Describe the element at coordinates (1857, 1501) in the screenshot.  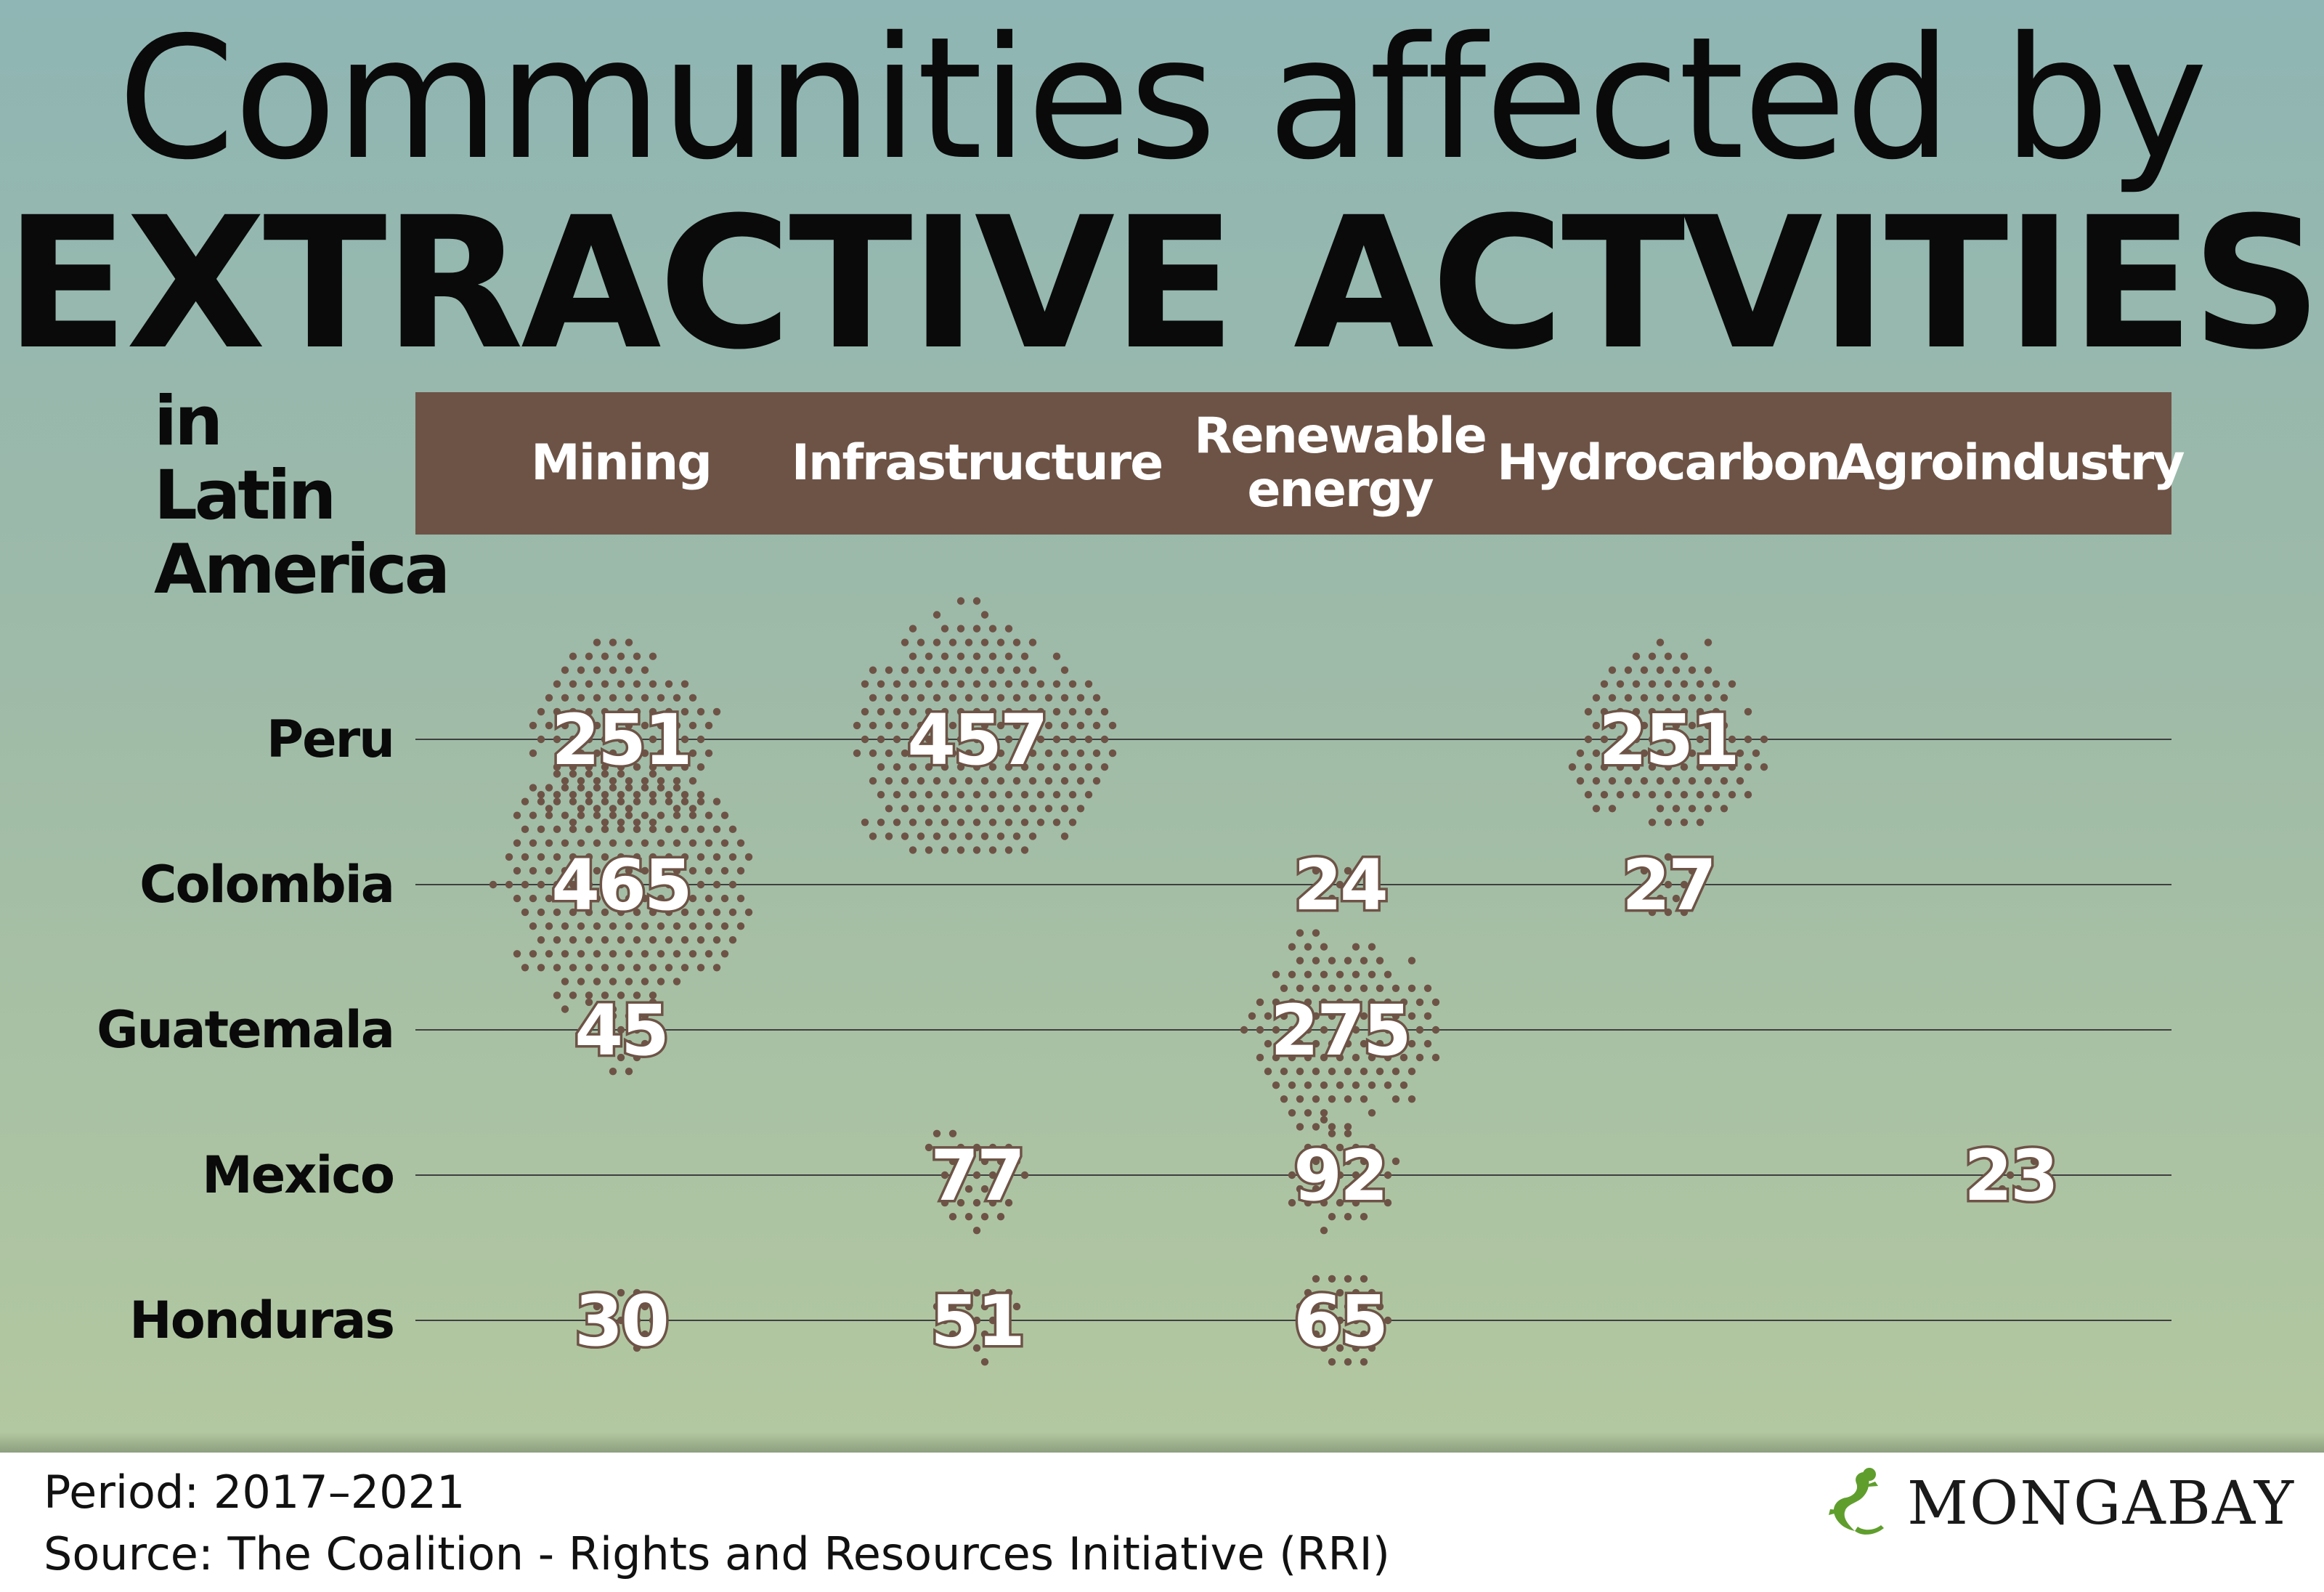
I see `gecko-icon` at that location.